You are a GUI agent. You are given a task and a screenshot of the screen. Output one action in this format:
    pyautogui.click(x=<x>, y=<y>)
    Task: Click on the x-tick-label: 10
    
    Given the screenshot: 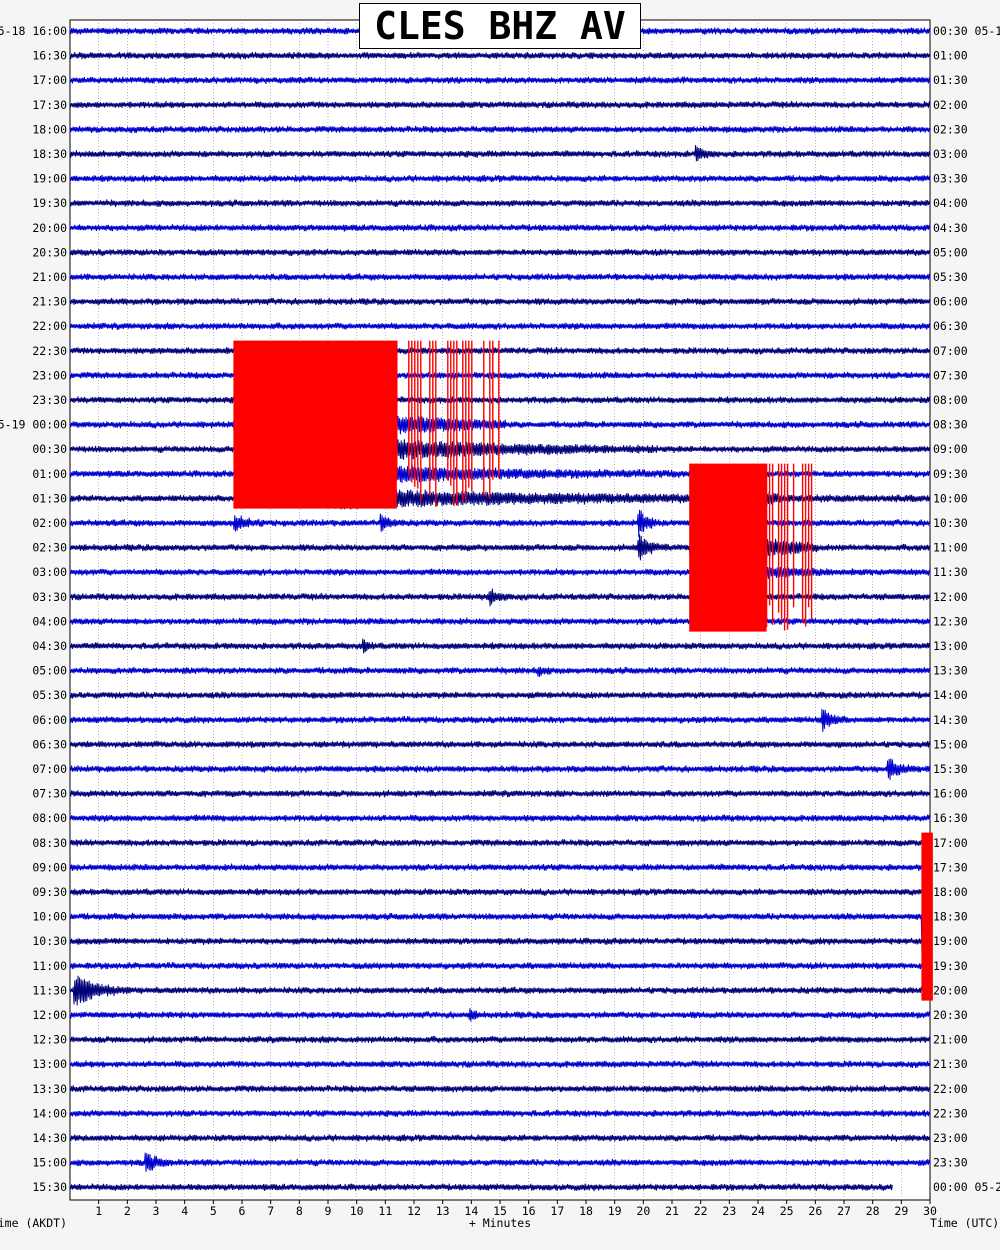 What is the action you would take?
    pyautogui.click(x=357, y=1211)
    